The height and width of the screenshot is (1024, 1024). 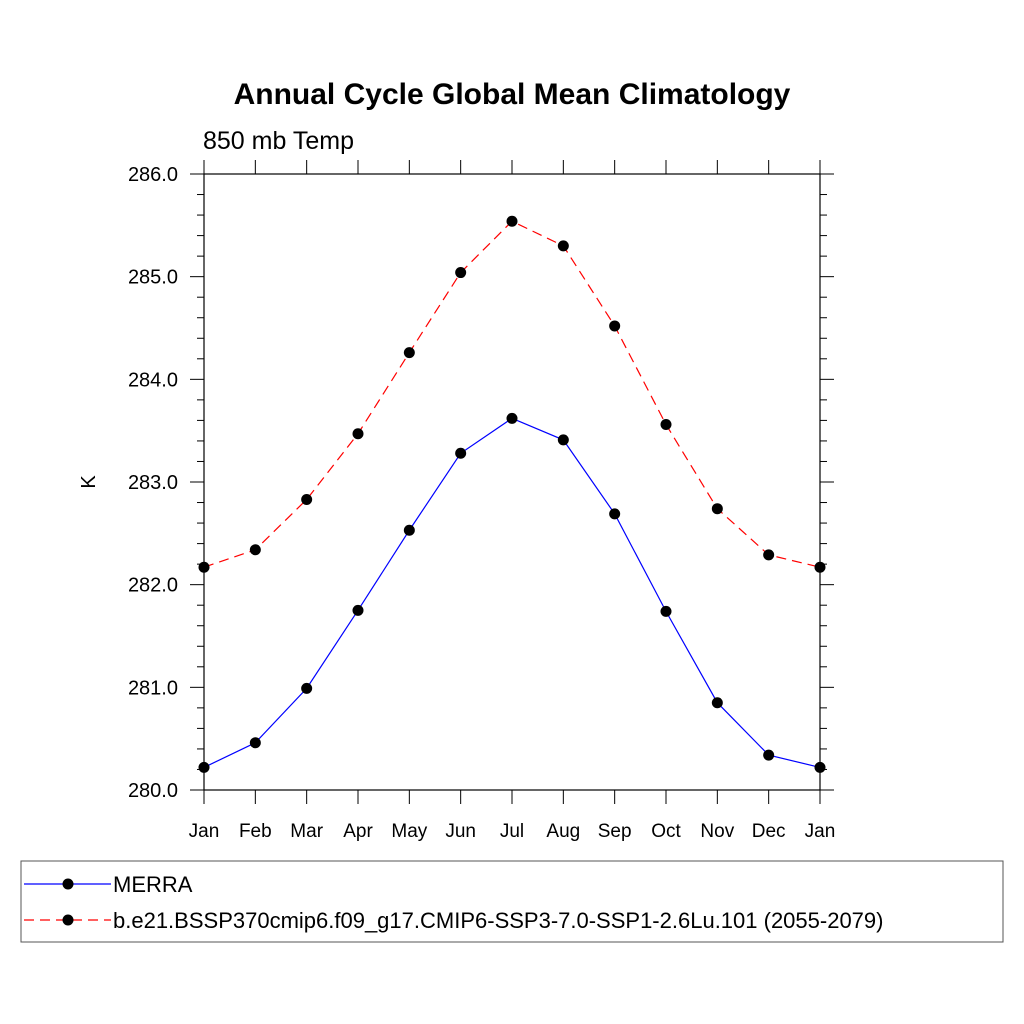 What do you see at coordinates (460, 831) in the screenshot?
I see `x-tick-label: Jun` at bounding box center [460, 831].